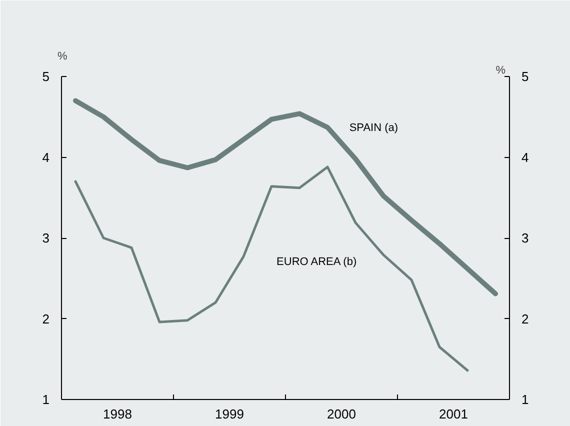 This screenshot has width=570, height=426. Describe the element at coordinates (501, 70) in the screenshot. I see `y2-axis-title: %` at that location.